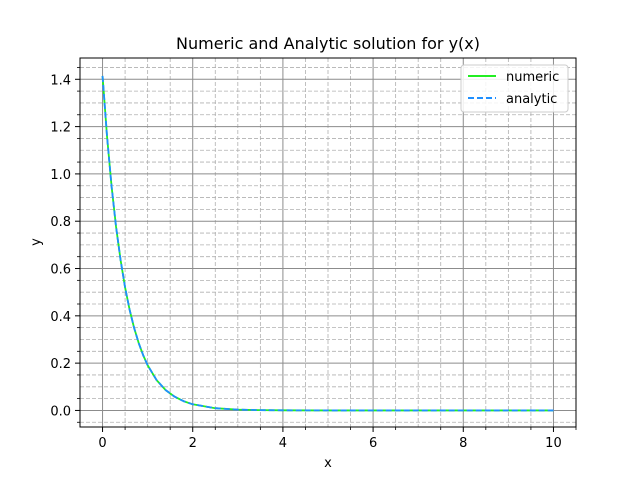 Image resolution: width=640 pixels, height=480 pixels. I want to click on x-tick-label: 2, so click(193, 443).